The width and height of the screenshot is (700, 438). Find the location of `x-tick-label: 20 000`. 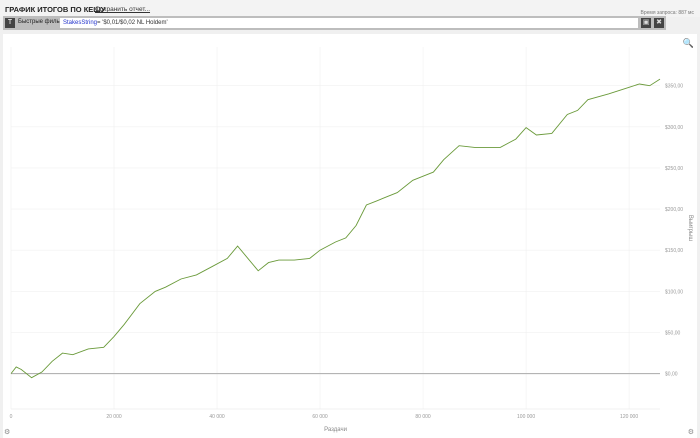

x-tick-label: 20 000 is located at coordinates (114, 417).